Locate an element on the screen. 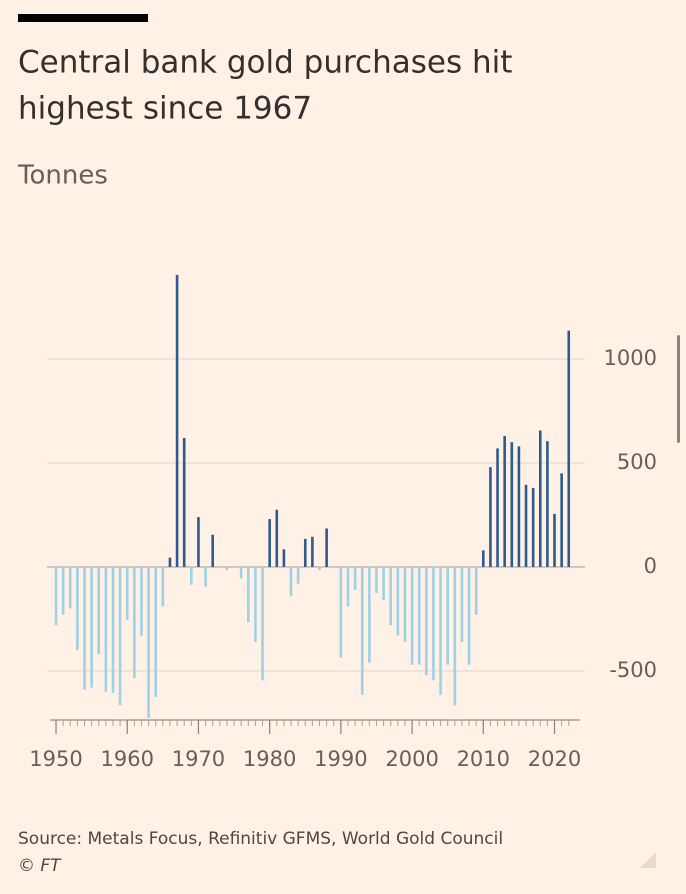 This screenshot has height=894, width=686. y-tick-label: 500 is located at coordinates (637, 462).